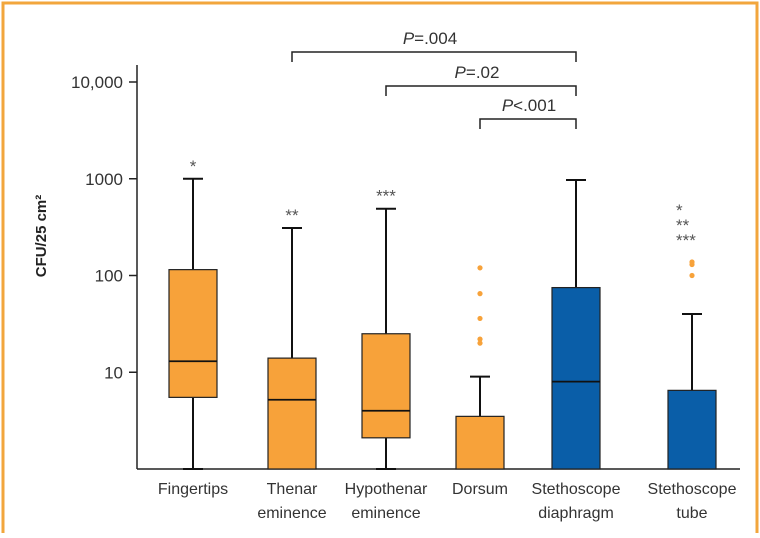 The image size is (760, 538). I want to click on category-label: Thenar, so click(292, 489).